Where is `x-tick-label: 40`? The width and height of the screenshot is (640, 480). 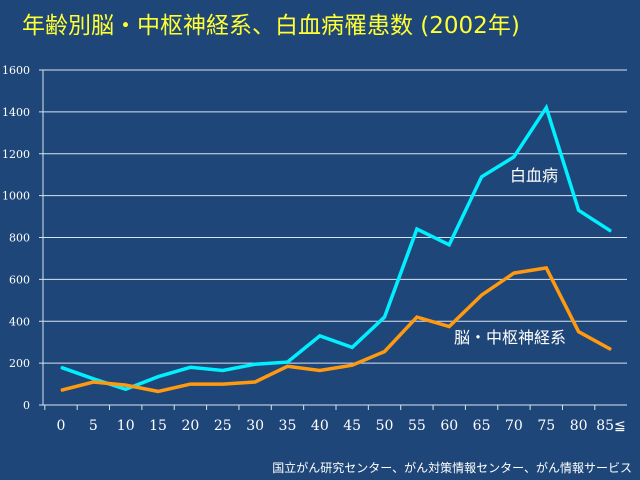 x-tick-label: 40 is located at coordinates (320, 426).